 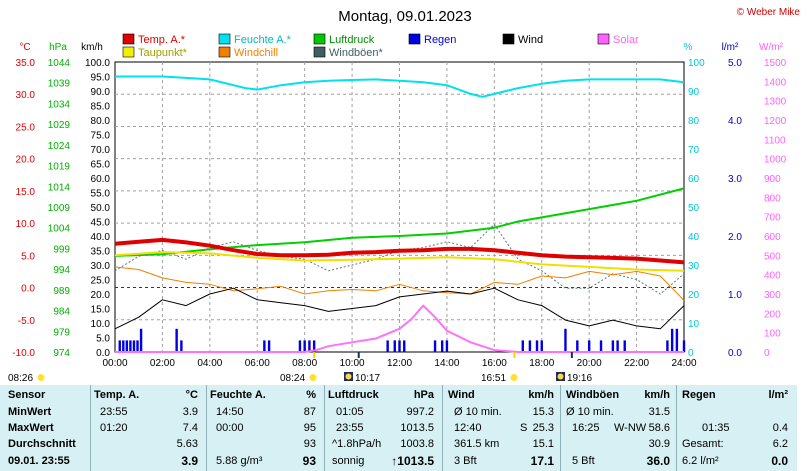 What do you see at coordinates (399, 259) in the screenshot?
I see `series-line-windb-en` at bounding box center [399, 259].